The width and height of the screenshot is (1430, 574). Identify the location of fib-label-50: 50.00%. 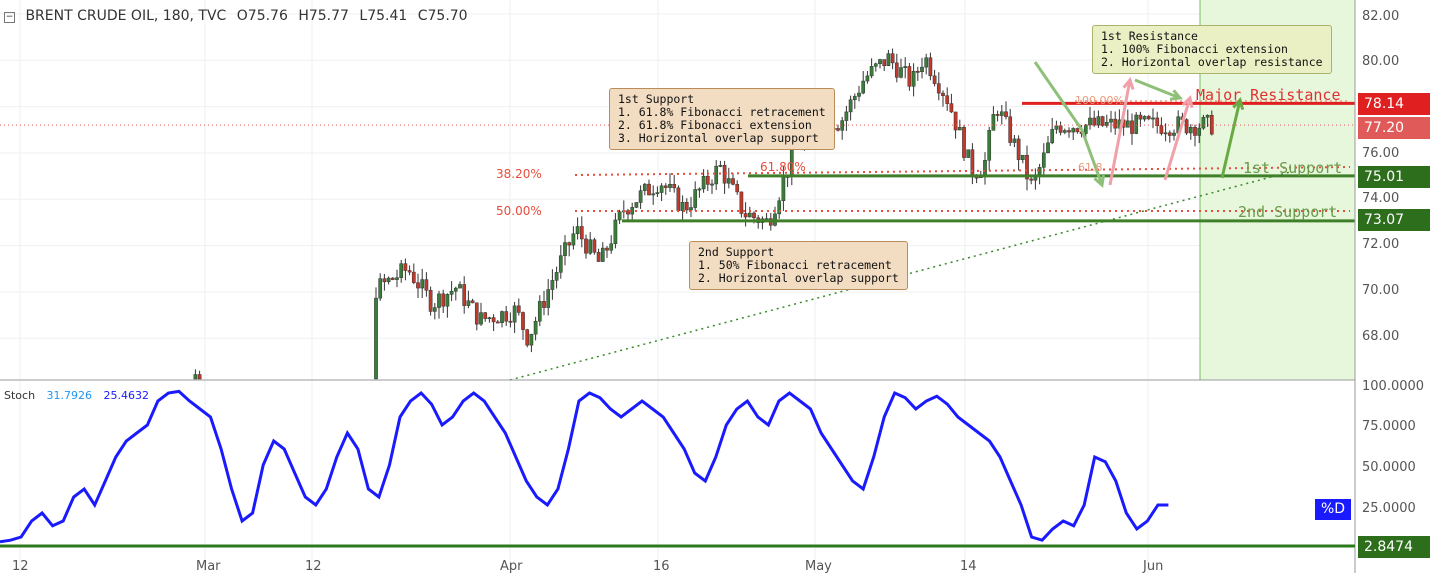
(519, 211).